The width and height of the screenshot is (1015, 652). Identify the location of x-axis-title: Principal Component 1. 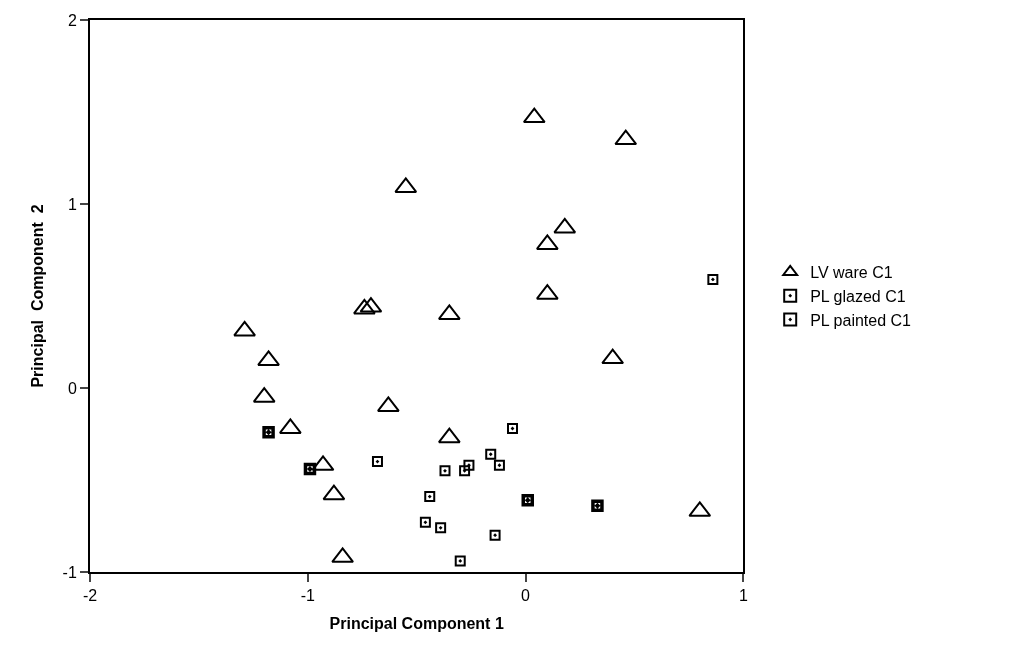
(416, 624).